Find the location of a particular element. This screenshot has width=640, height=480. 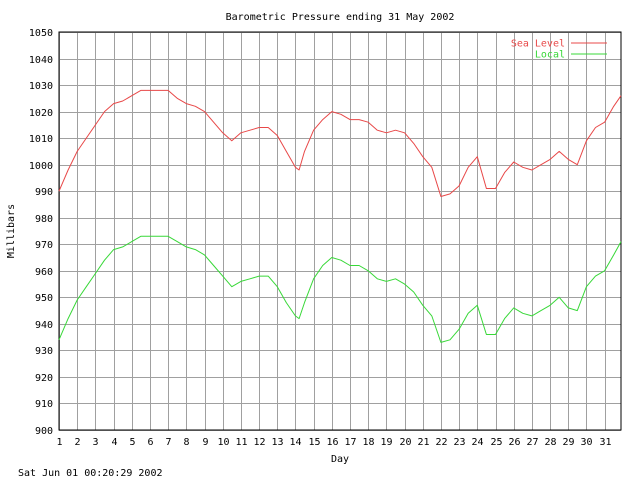

y-tick-label: 1030 is located at coordinates (41, 86).